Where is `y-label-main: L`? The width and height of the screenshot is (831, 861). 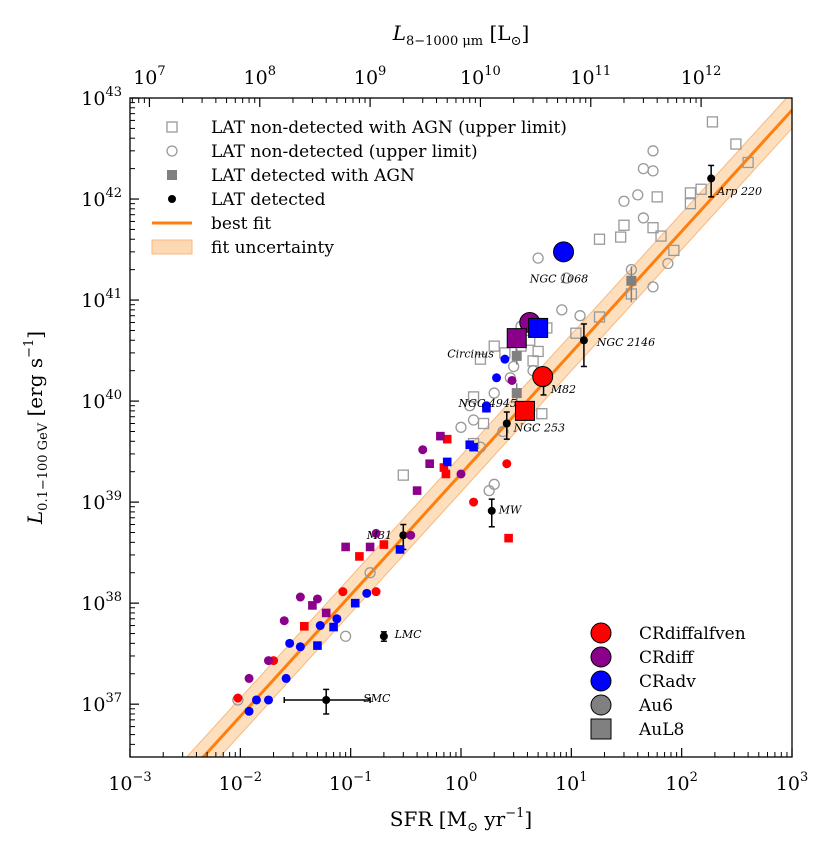 y-label-main: L is located at coordinates (35, 518).